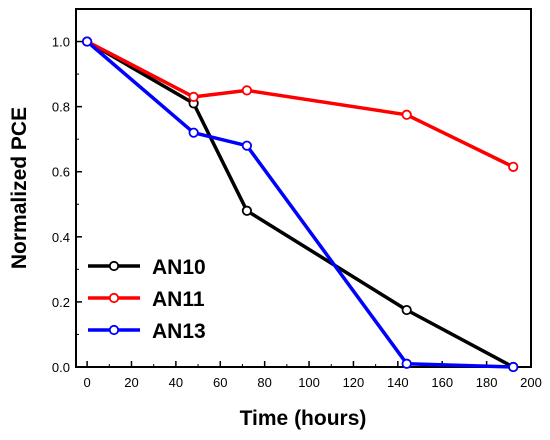 The image size is (550, 440). Describe the element at coordinates (178, 299) in the screenshot. I see `legend-label: AN11` at that location.